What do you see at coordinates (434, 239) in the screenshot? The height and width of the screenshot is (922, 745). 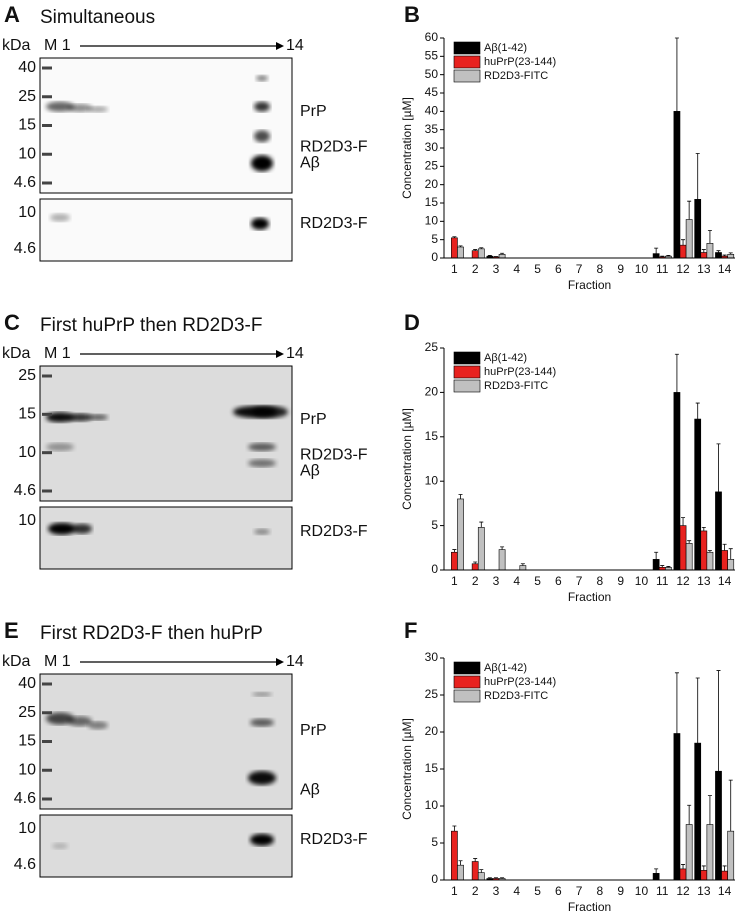 I see `y-tick-label: 5` at bounding box center [434, 239].